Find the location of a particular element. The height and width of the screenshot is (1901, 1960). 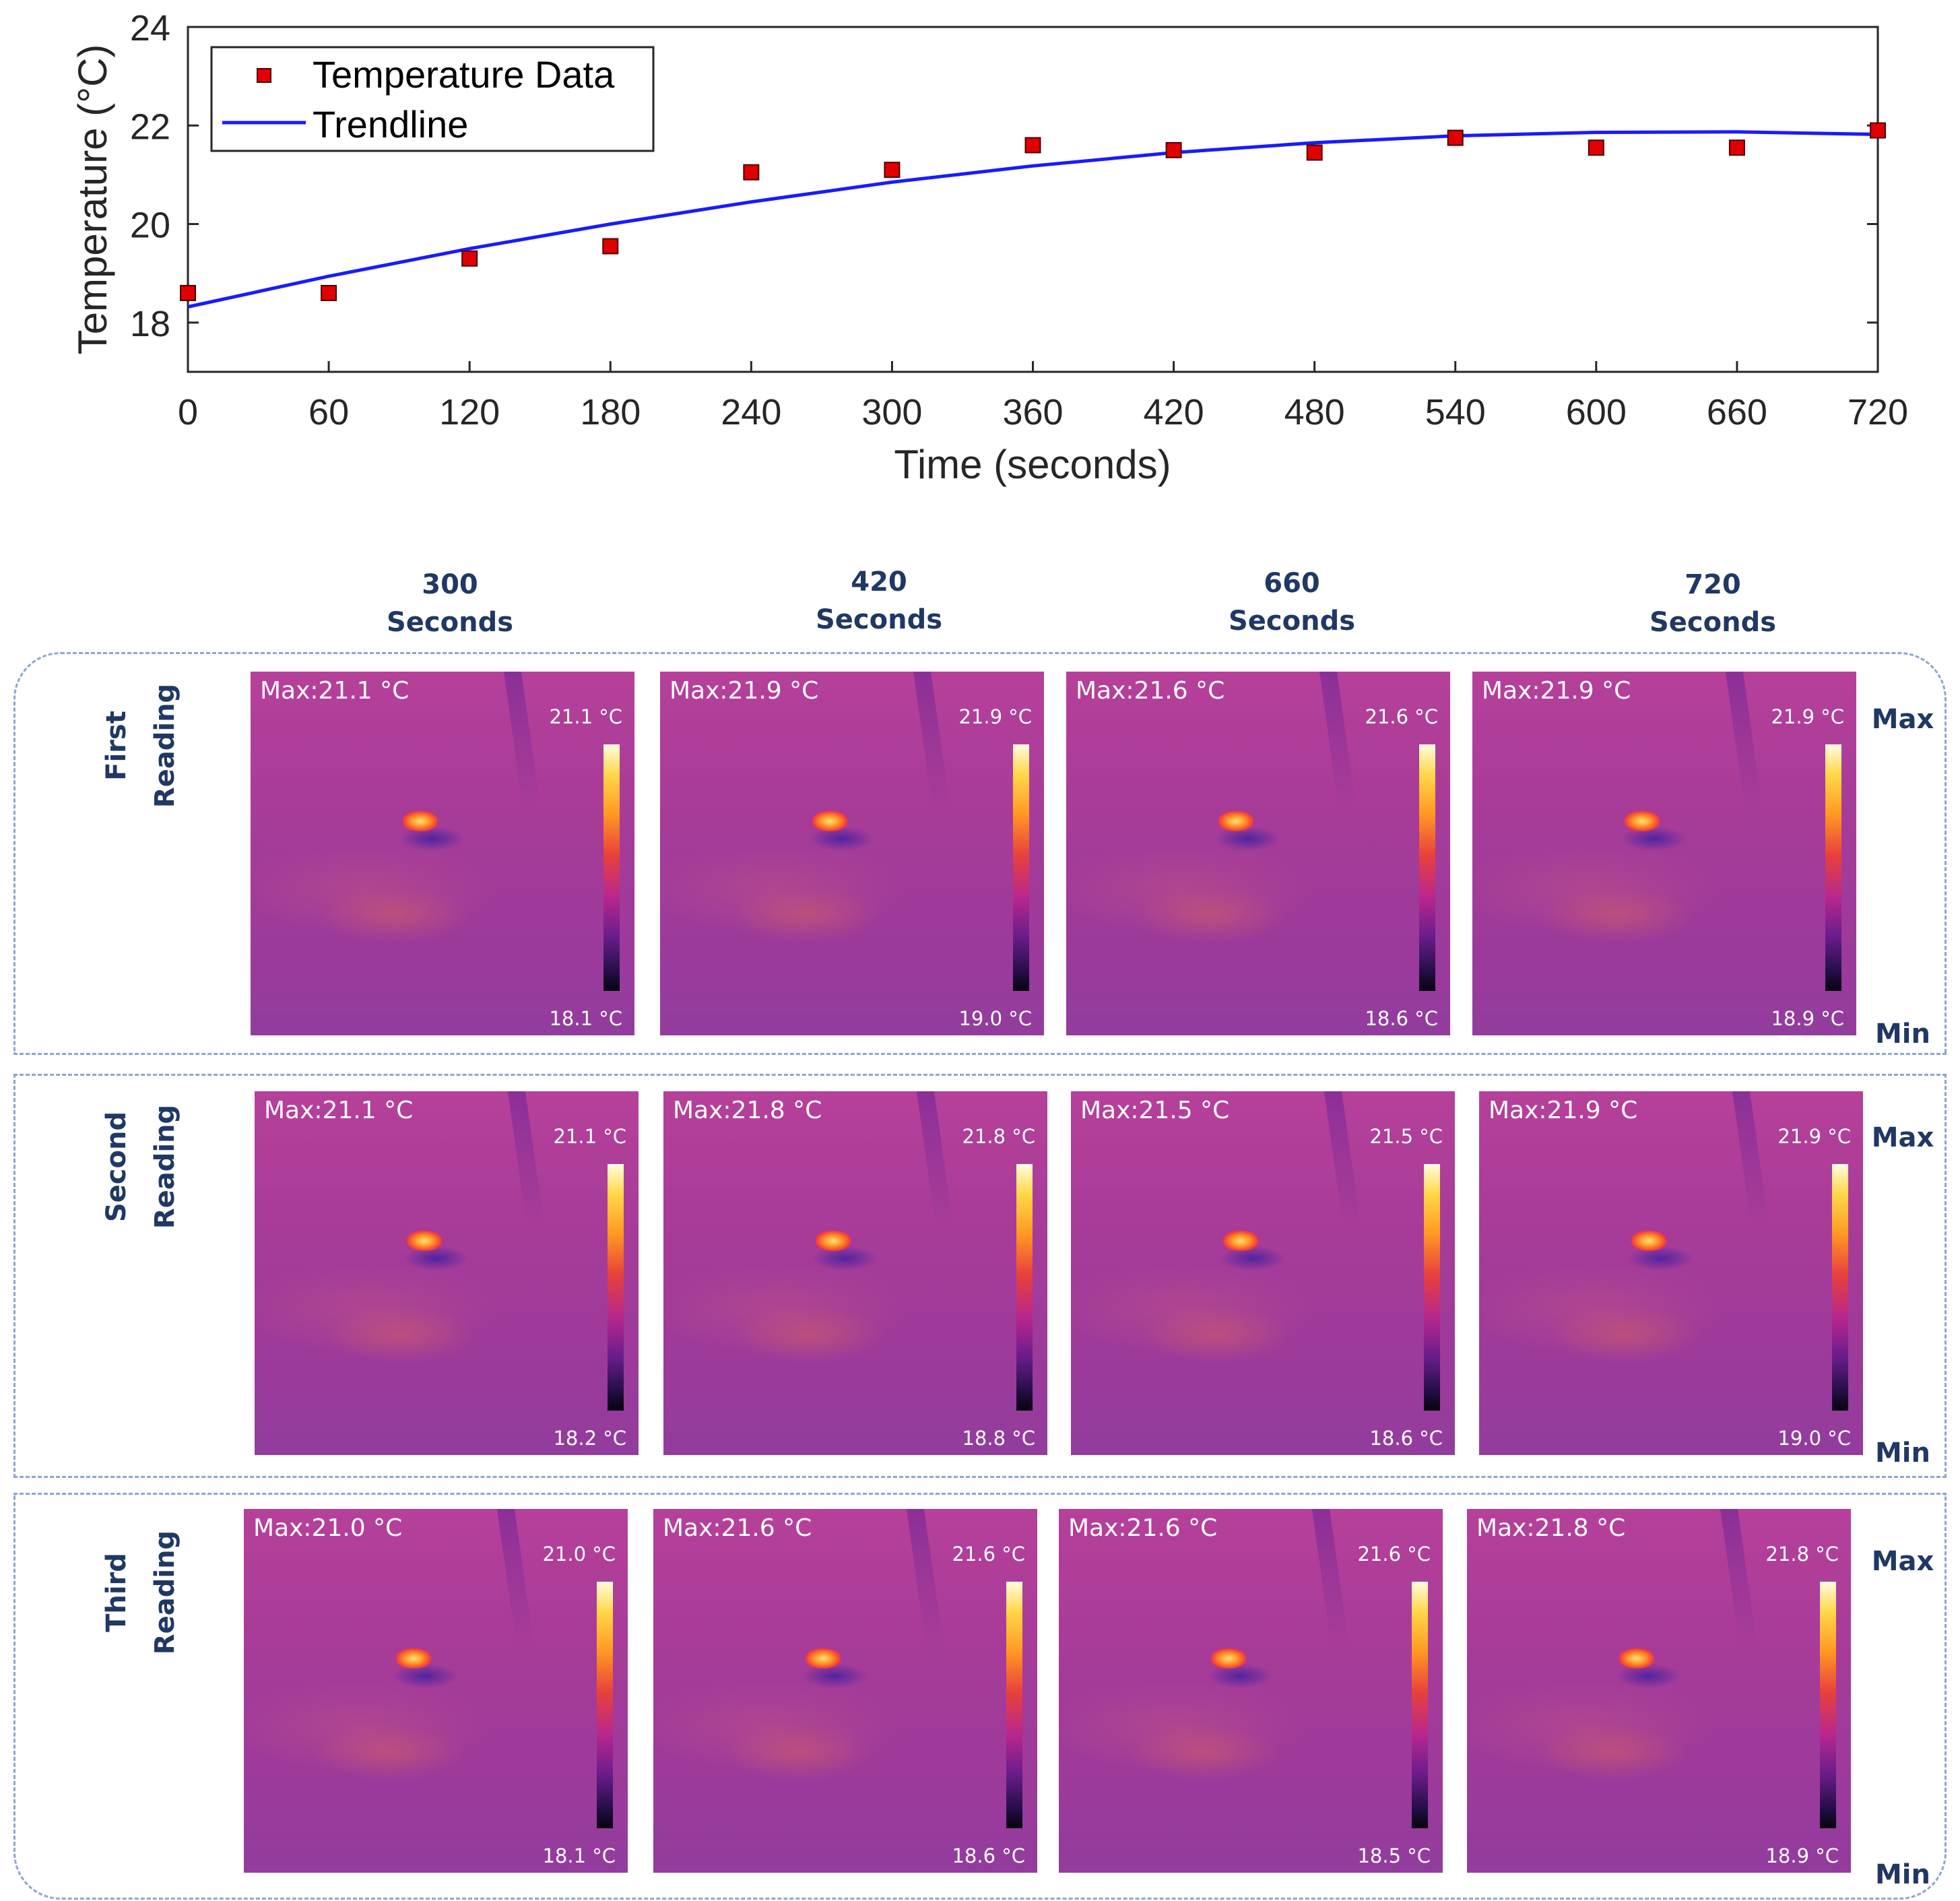

scale-low-label: 18.5 °C is located at coordinates (1394, 1855).